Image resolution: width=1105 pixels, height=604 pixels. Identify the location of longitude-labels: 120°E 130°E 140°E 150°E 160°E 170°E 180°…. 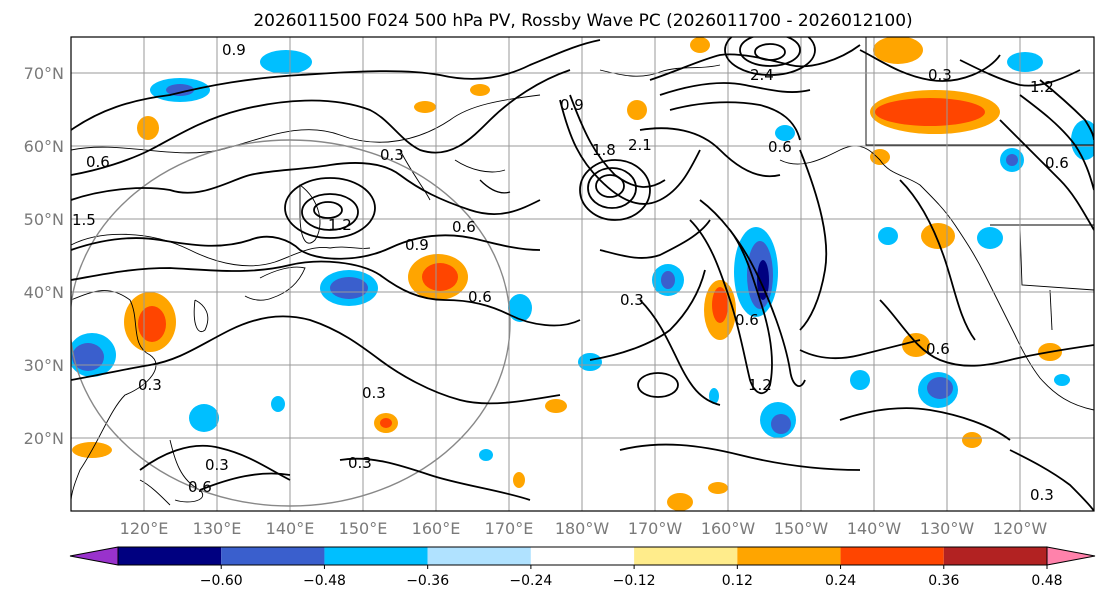
(584, 528).